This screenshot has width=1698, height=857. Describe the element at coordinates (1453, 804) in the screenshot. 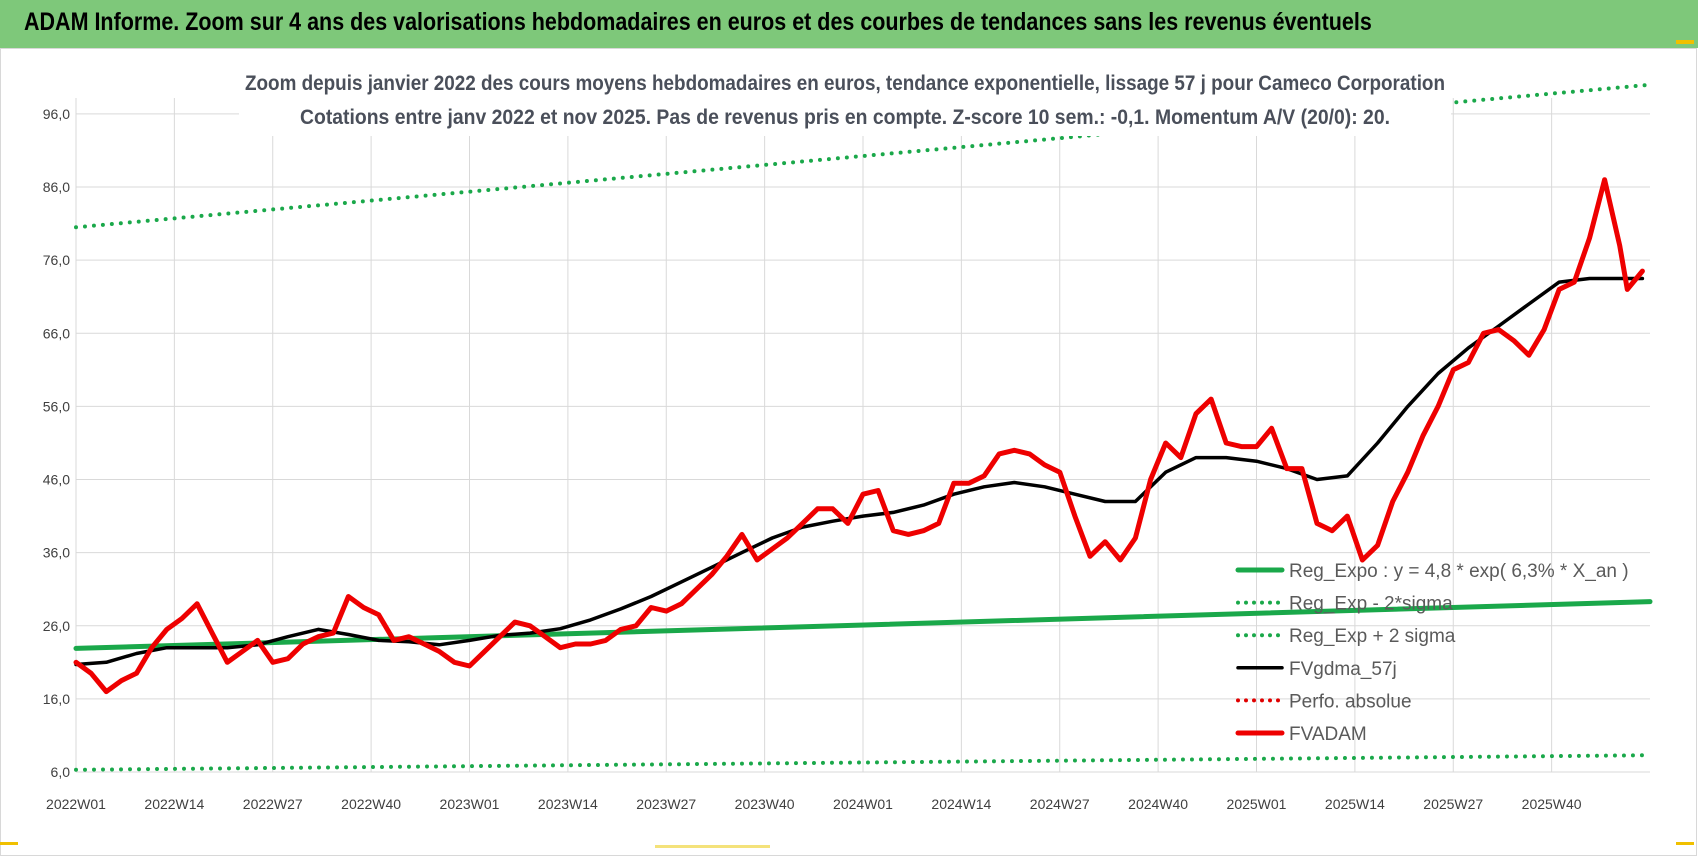

I see `x-tick-label: 2025W27` at that location.